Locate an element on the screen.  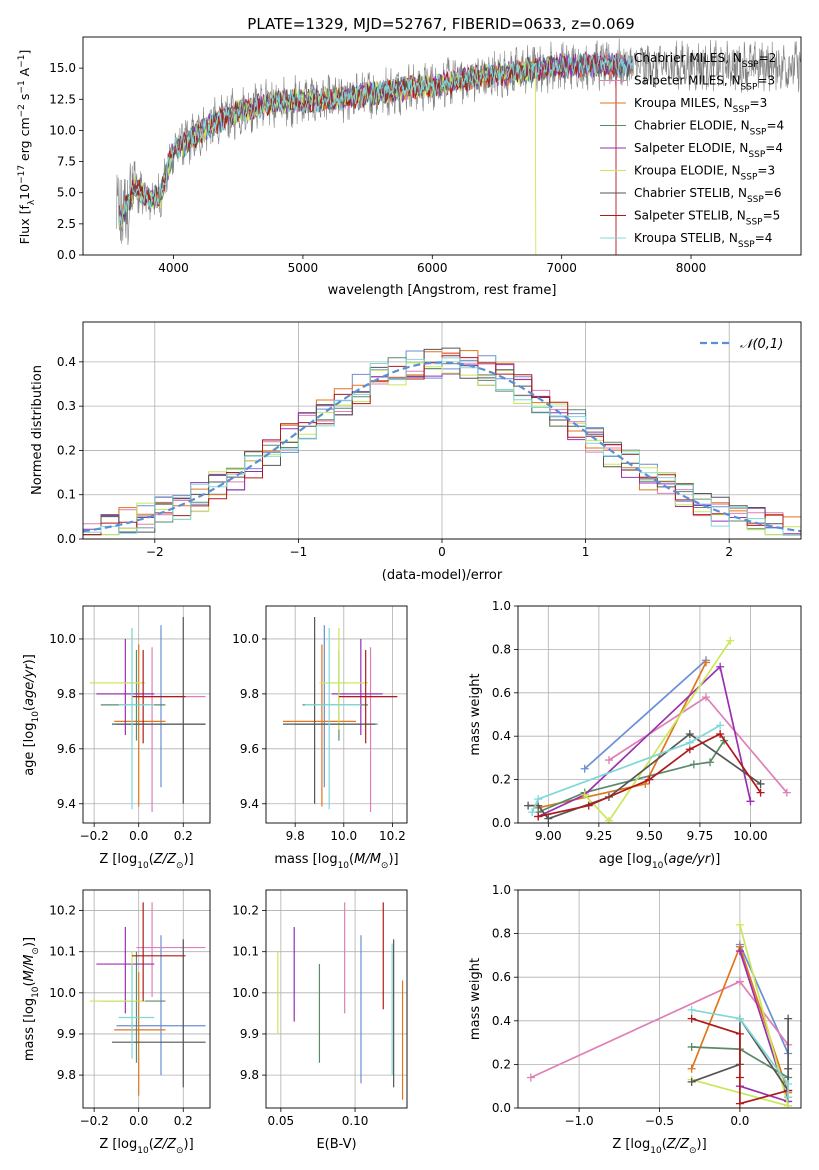
x-tick-label: −1 is located at coordinates (299, 552).